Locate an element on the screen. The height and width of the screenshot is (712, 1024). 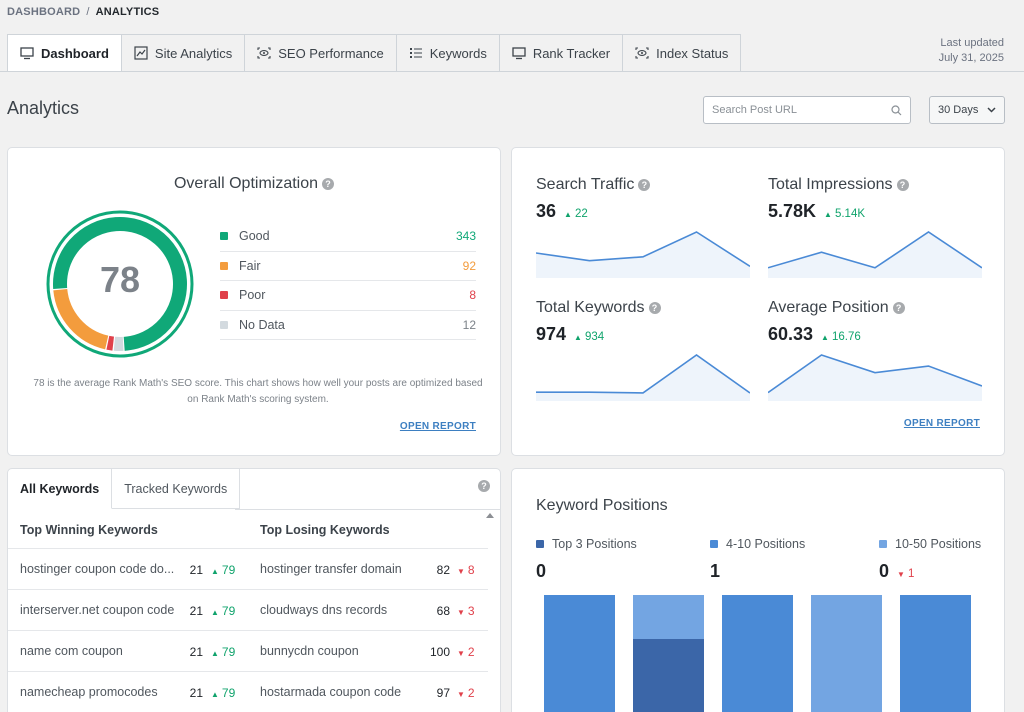
metric-delta-value: 934 is located at coordinates (594, 337).